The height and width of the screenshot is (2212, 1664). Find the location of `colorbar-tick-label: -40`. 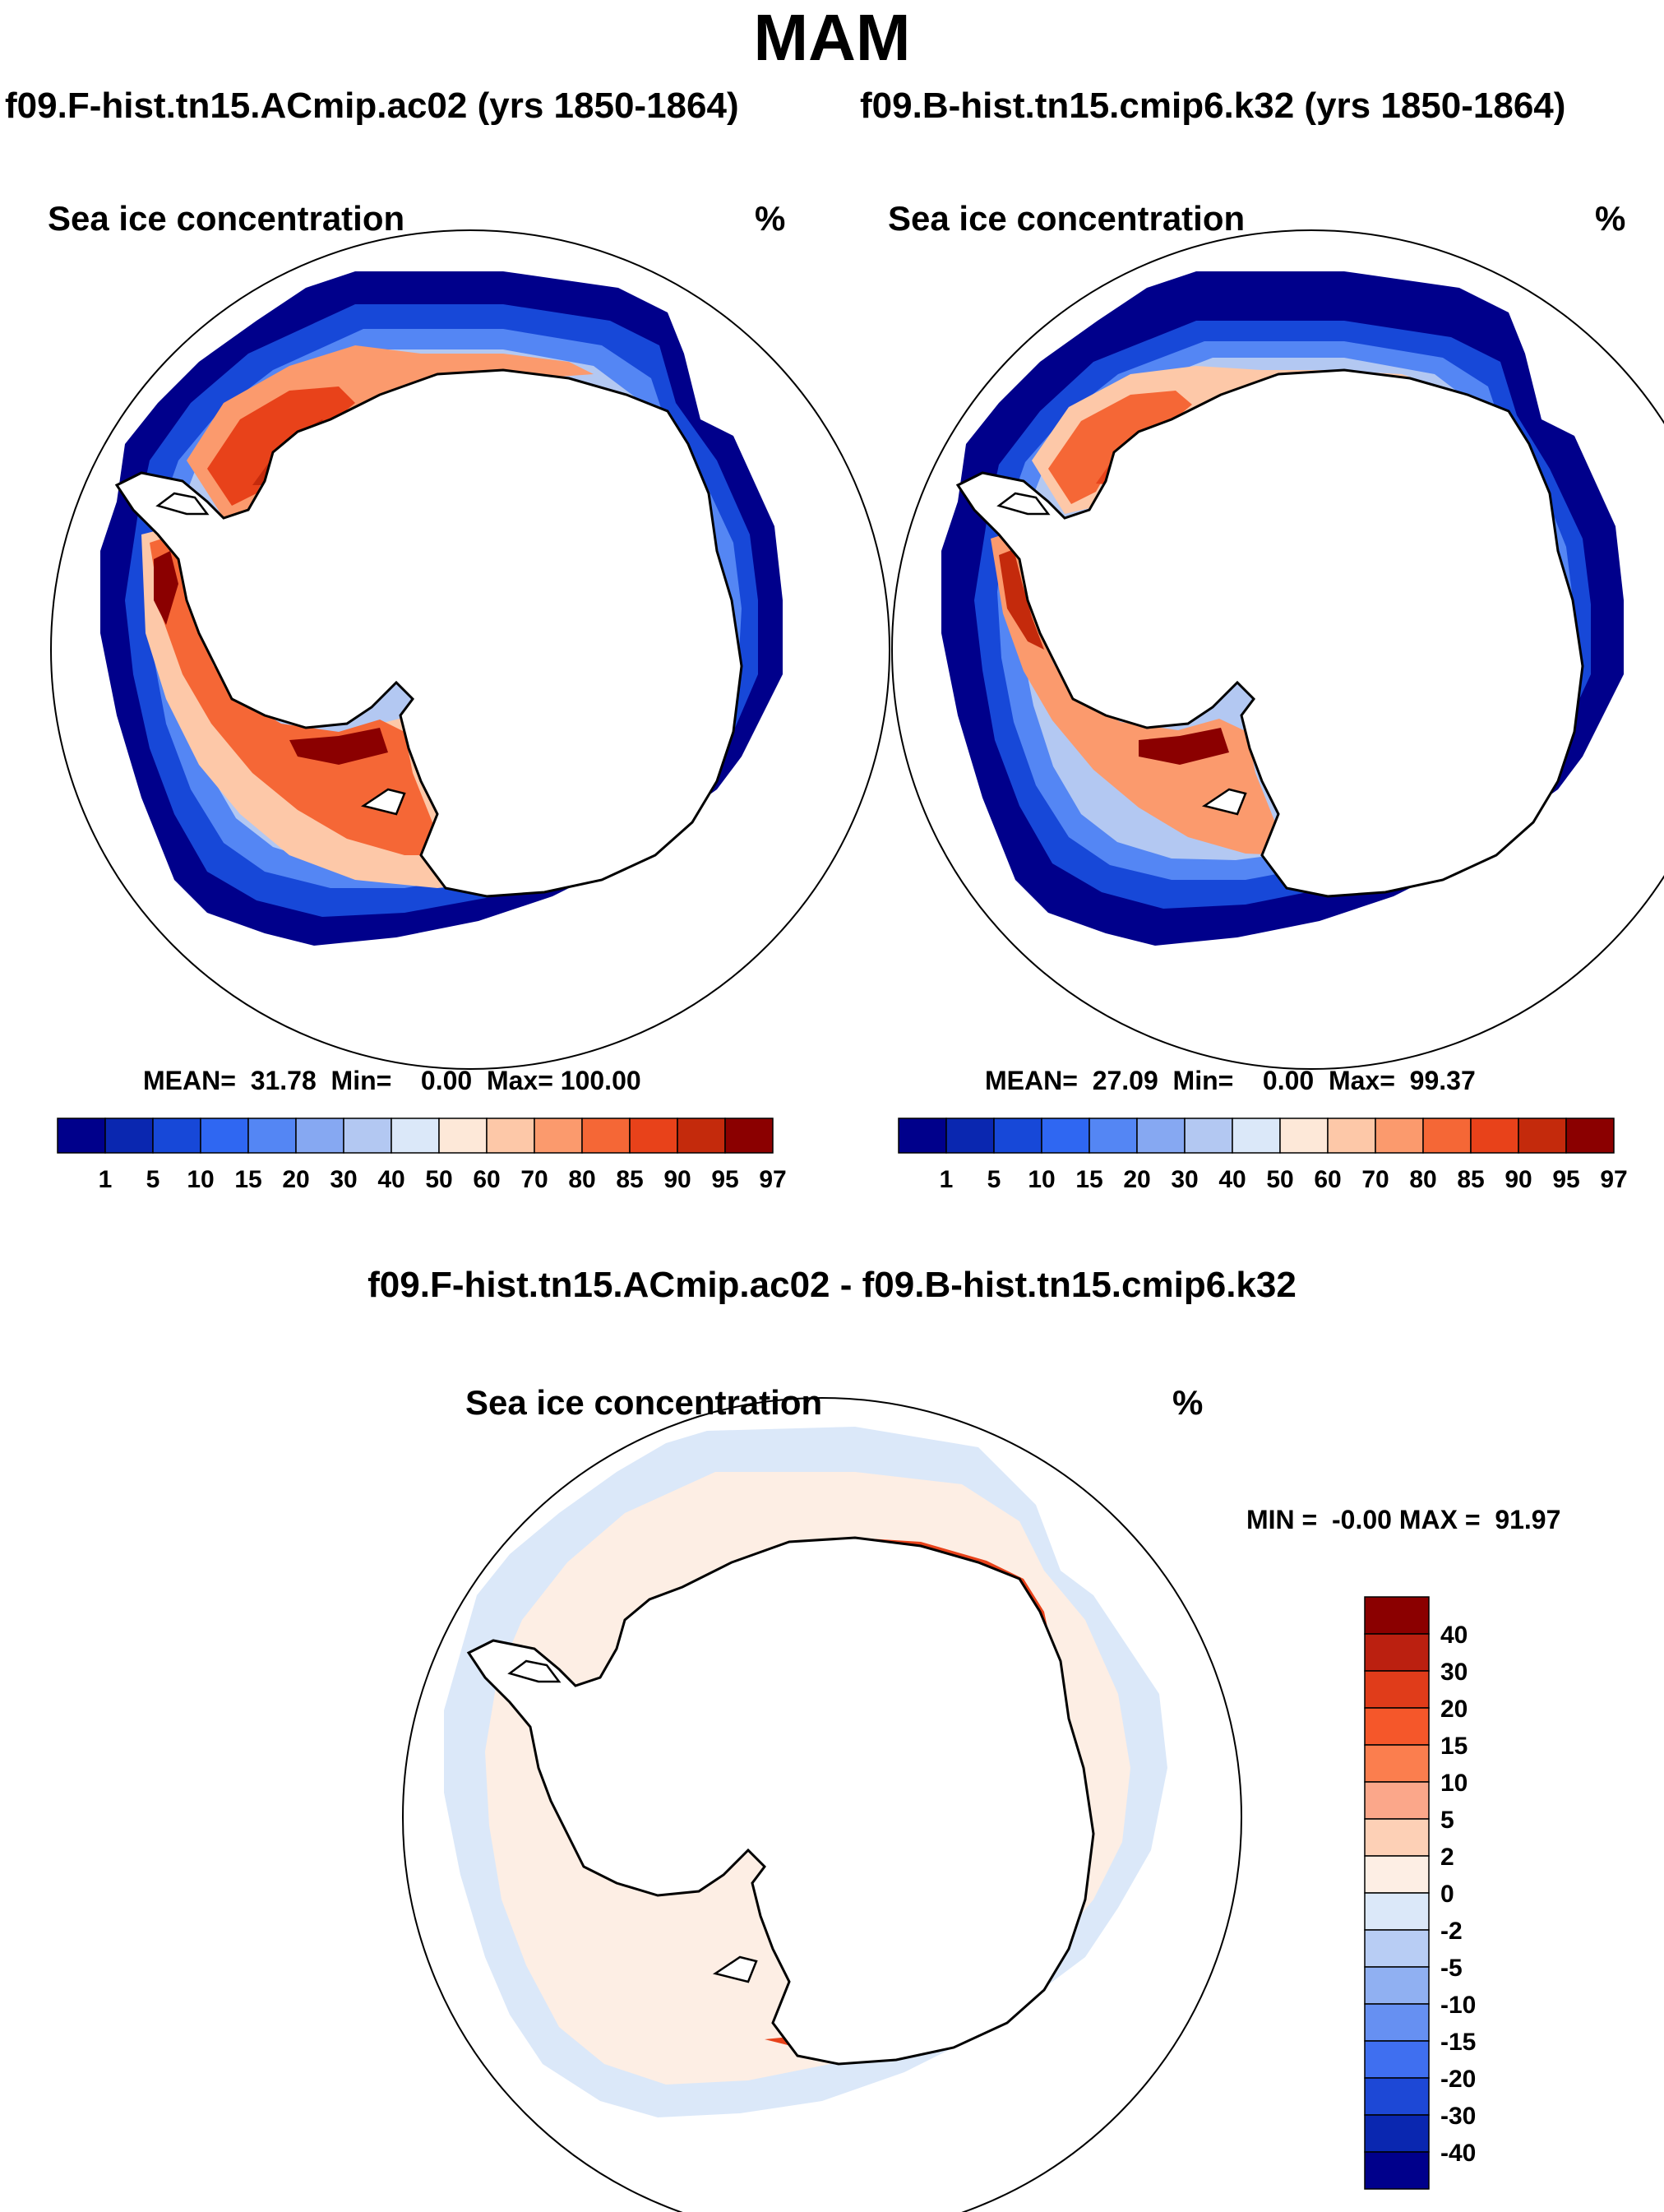

colorbar-tick-label: -40 is located at coordinates (1458, 2153).